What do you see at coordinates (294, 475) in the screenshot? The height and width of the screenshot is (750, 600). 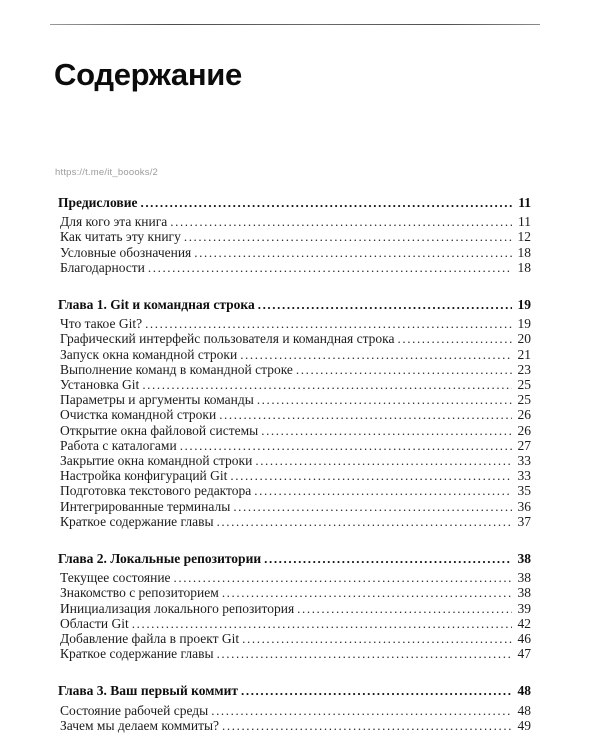 I see `toc-entry: Настройка конфигураций Git 33` at bounding box center [294, 475].